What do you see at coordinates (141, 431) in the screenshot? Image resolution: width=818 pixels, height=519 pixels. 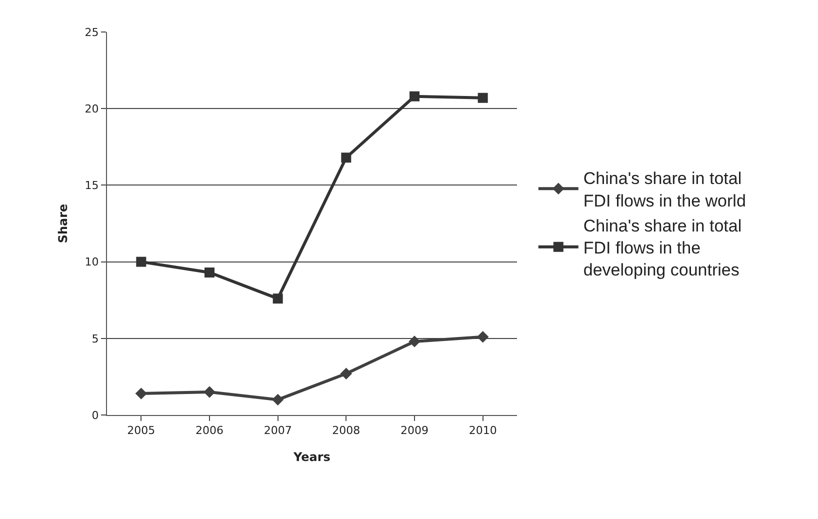 I see `x-tick-label: 2005` at bounding box center [141, 431].